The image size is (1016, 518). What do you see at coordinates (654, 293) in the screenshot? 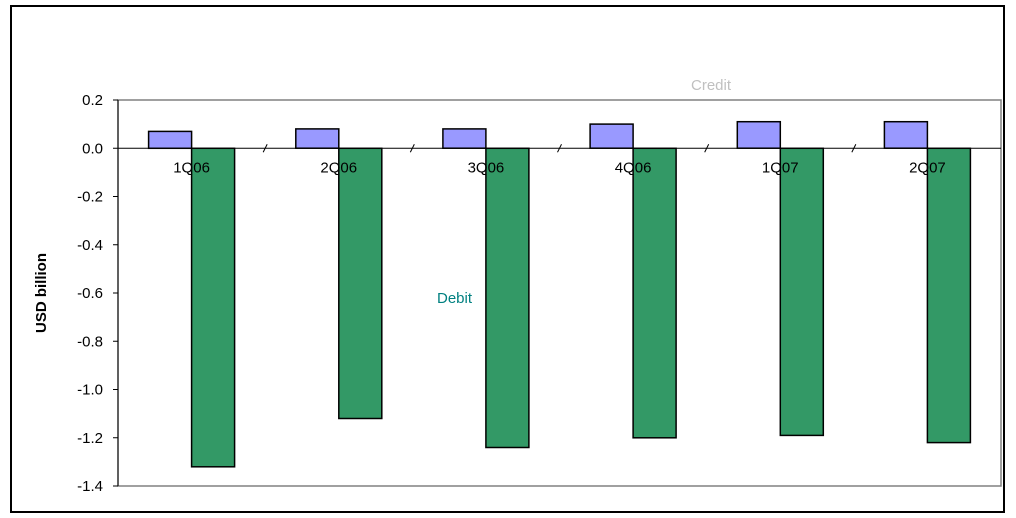
I see `bar-debit-4q06` at bounding box center [654, 293].